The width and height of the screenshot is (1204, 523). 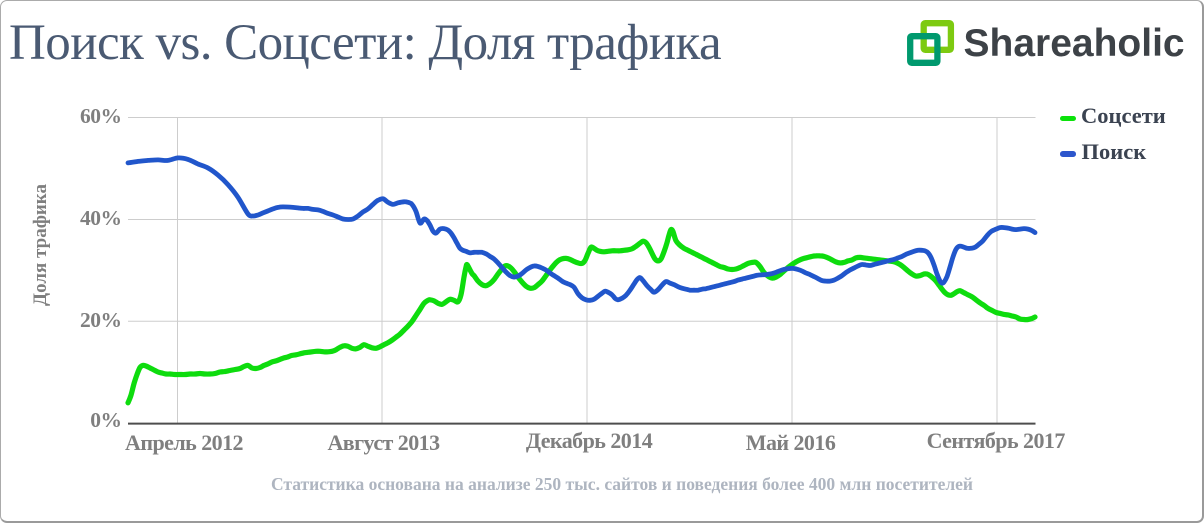 What do you see at coordinates (1074, 43) in the screenshot?
I see `svg-text: Shareaholic` at bounding box center [1074, 43].